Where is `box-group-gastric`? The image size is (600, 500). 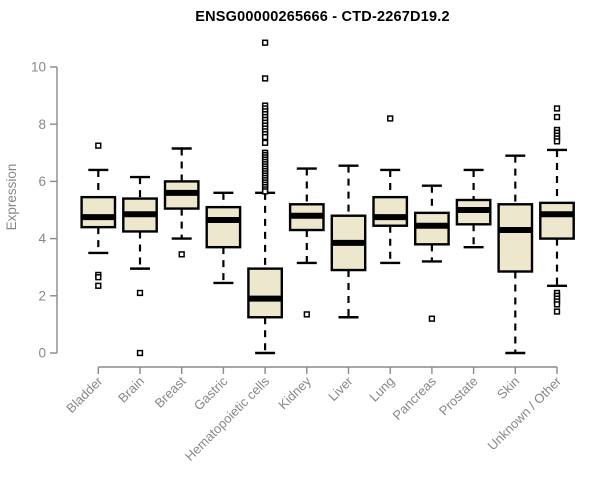 box-group-gastric is located at coordinates (223, 238).